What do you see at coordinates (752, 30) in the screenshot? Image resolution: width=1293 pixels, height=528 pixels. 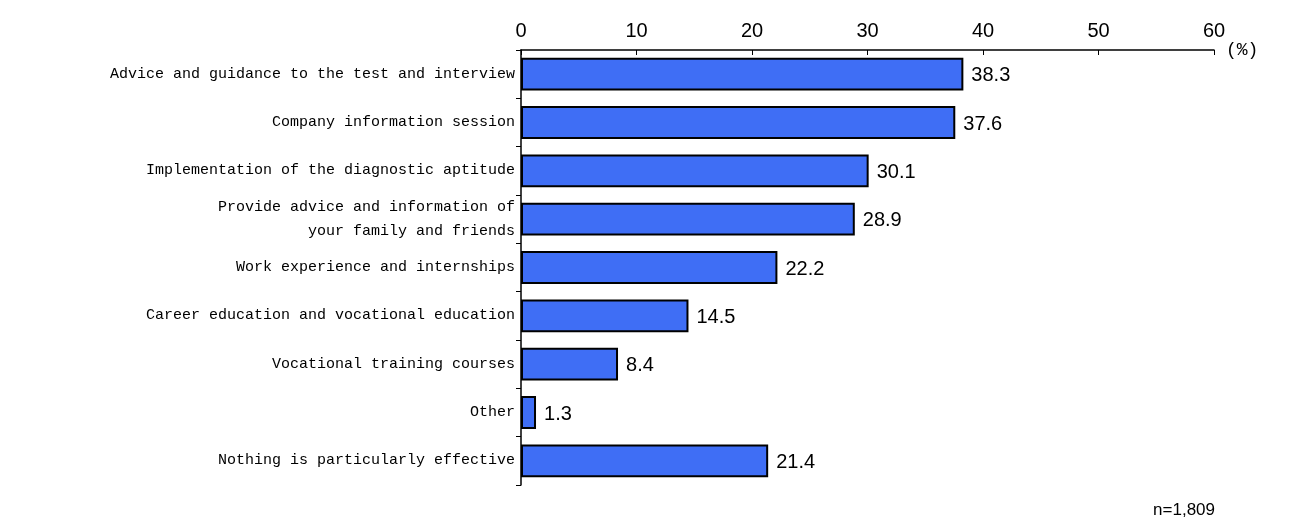 I see `x-tick-label: 20` at bounding box center [752, 30].